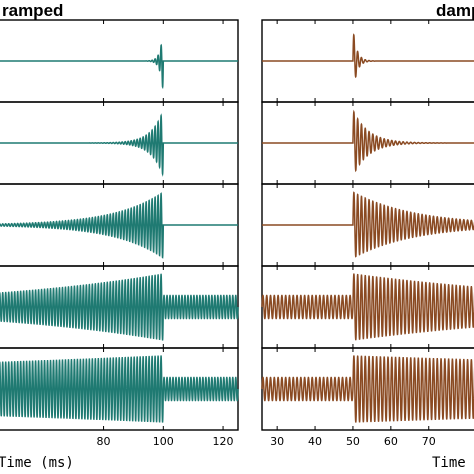  I want to click on right-panel-title: damped, so click(455, 10).